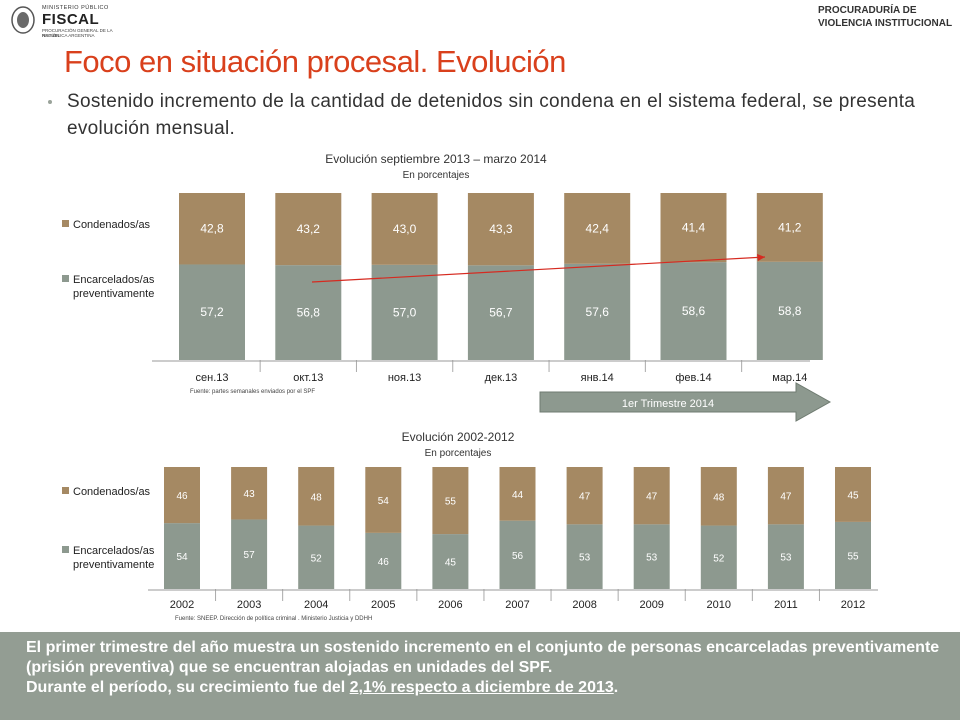  Describe the element at coordinates (853, 495) in the screenshot. I see `data-label-condenados: 45` at that location.